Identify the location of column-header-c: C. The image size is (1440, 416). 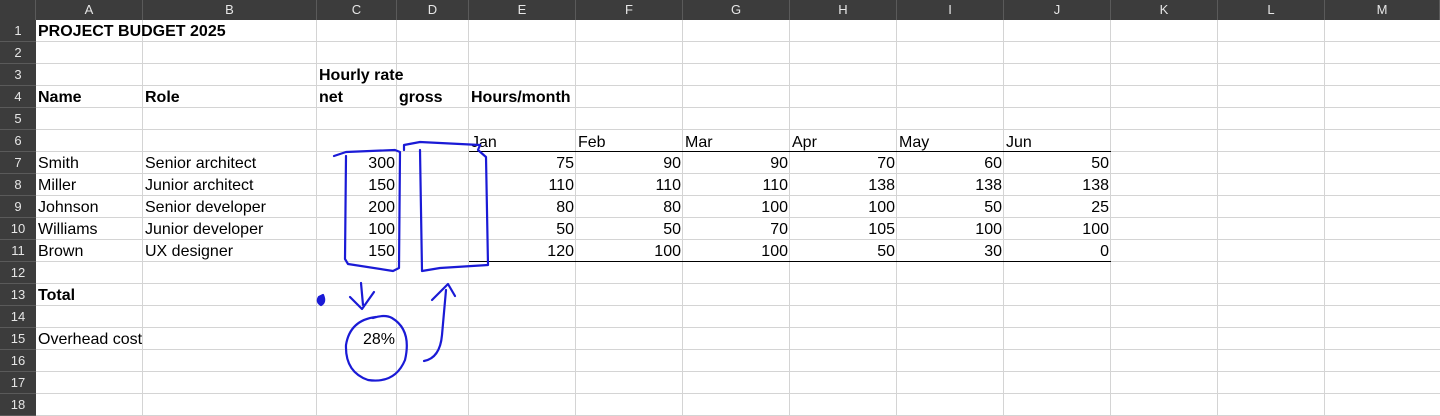
(357, 10).